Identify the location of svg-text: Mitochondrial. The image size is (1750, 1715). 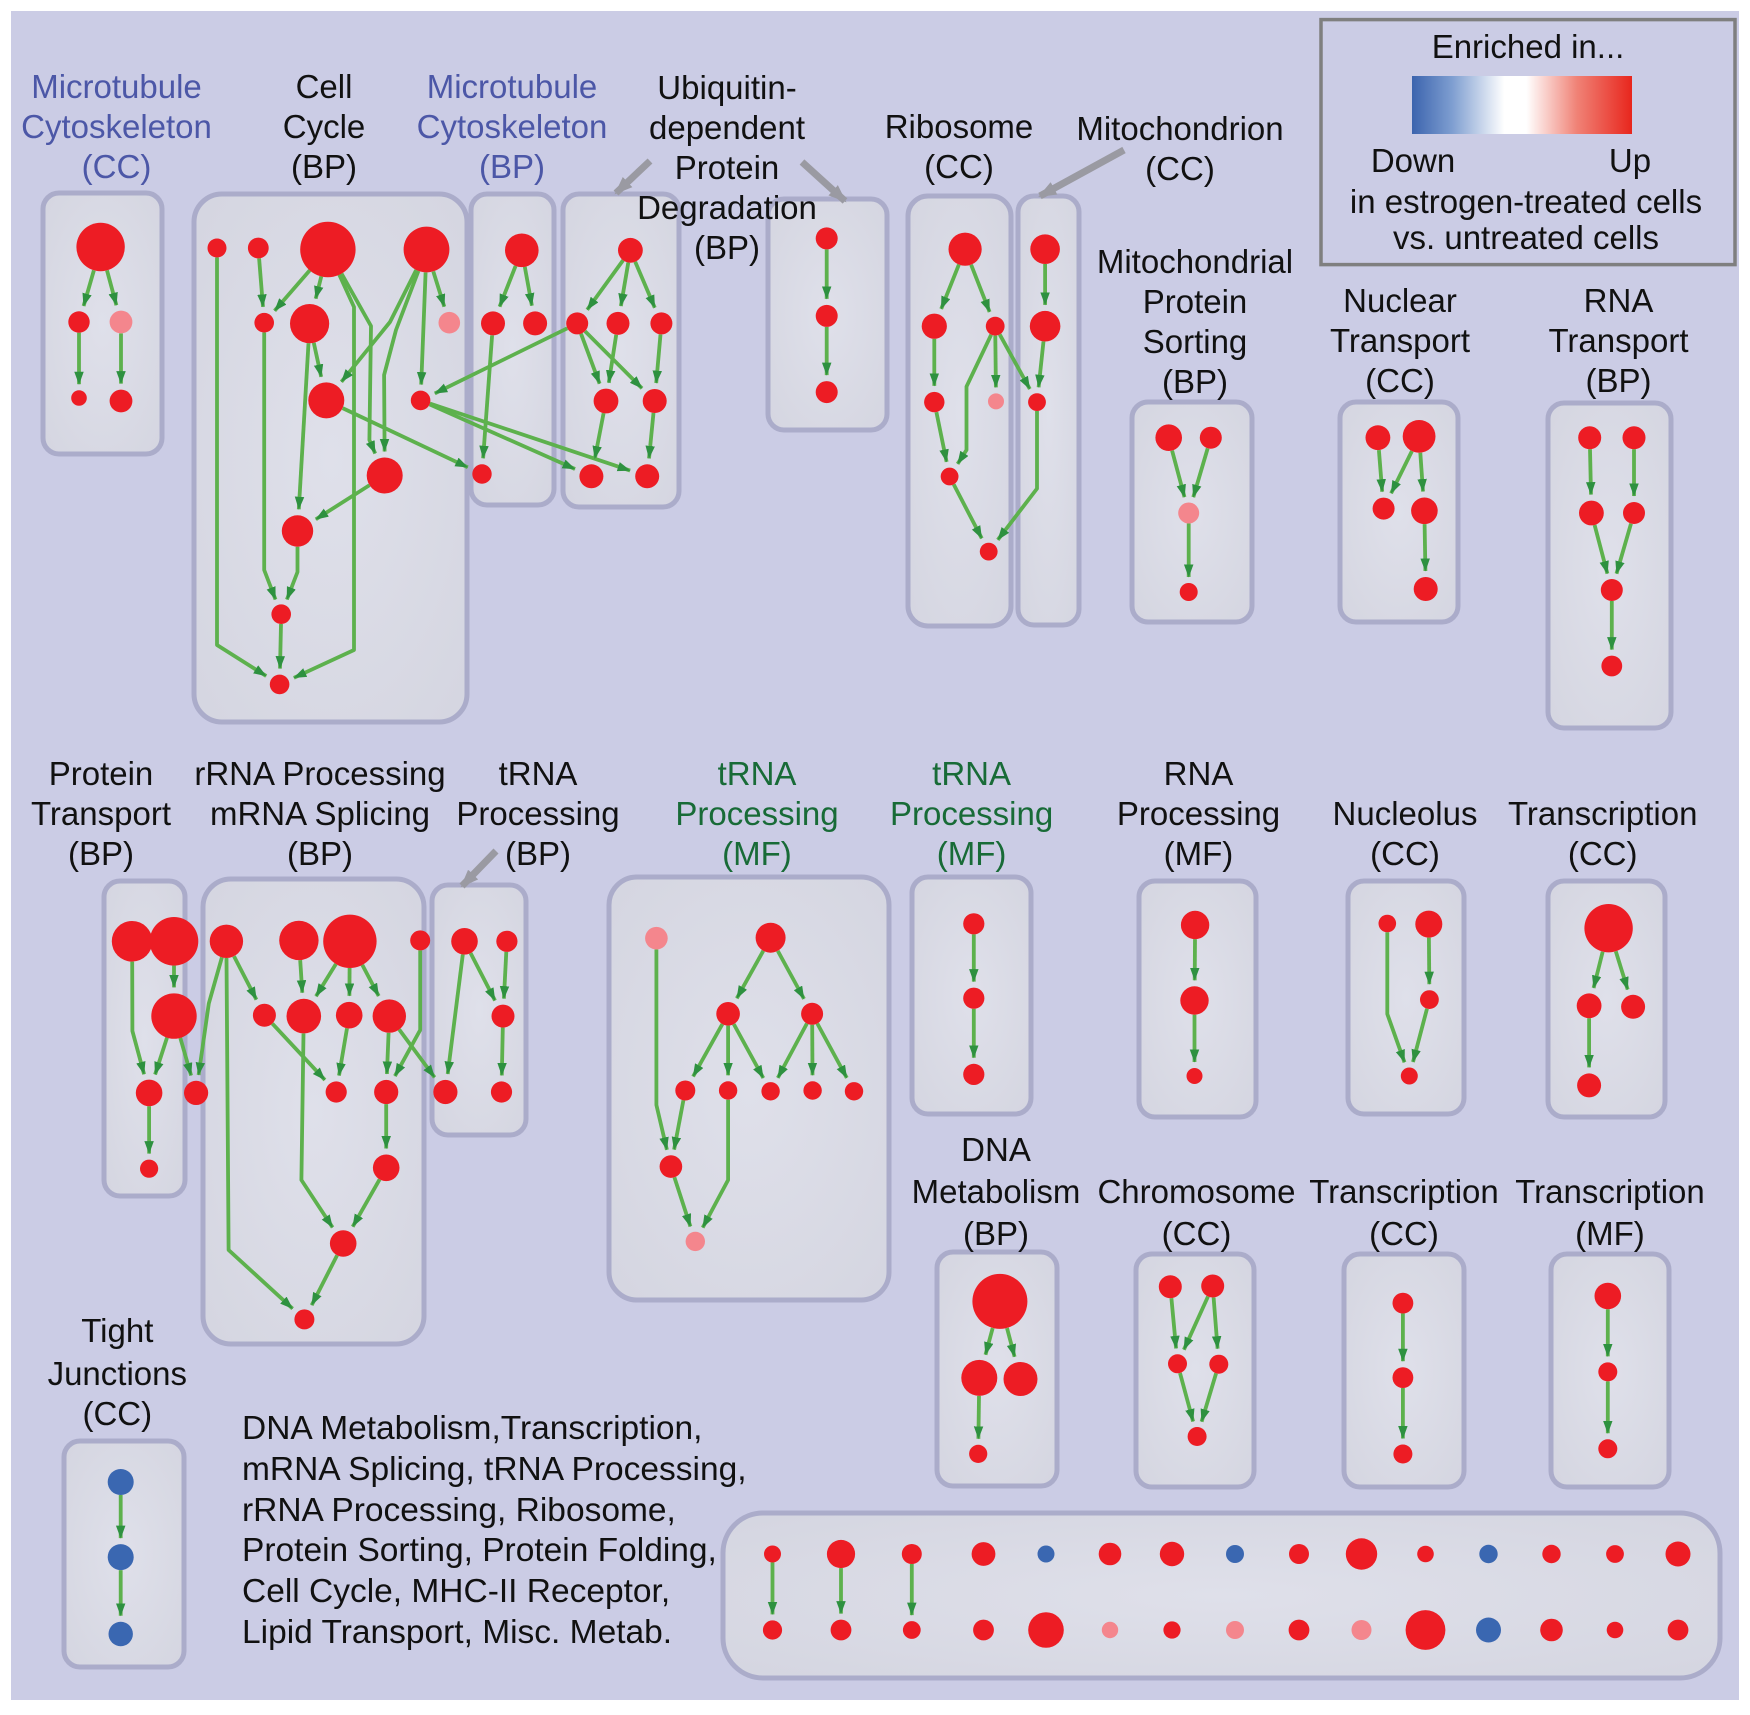
(1195, 261).